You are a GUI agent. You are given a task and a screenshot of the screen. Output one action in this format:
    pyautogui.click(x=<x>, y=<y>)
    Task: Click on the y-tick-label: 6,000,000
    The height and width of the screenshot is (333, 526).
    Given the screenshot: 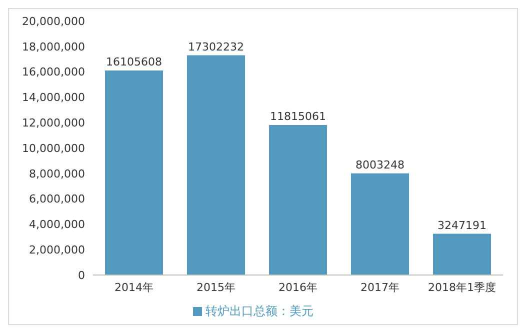 What is the action you would take?
    pyautogui.click(x=57, y=199)
    